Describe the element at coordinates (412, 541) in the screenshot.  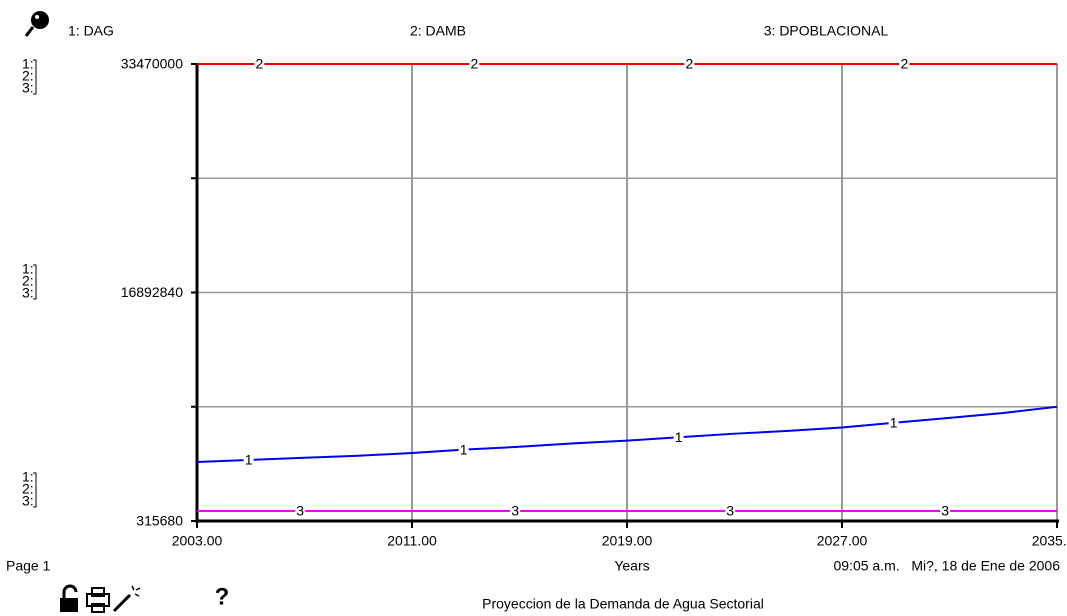
I see `x-tick-label: 2011.00` at that location.